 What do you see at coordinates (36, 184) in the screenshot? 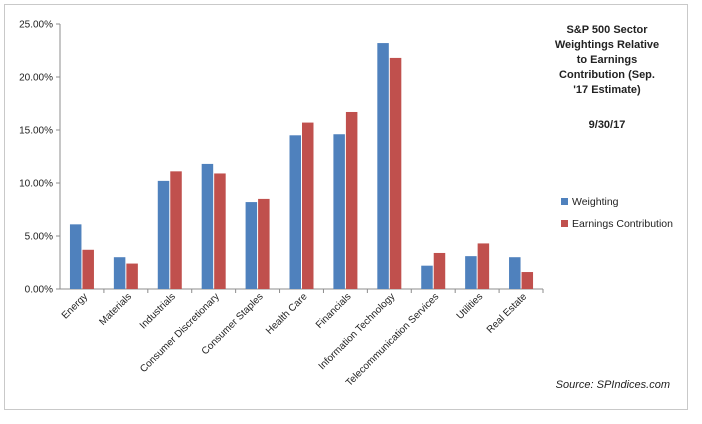
I see `y-tick-label: 10.00%` at bounding box center [36, 184].